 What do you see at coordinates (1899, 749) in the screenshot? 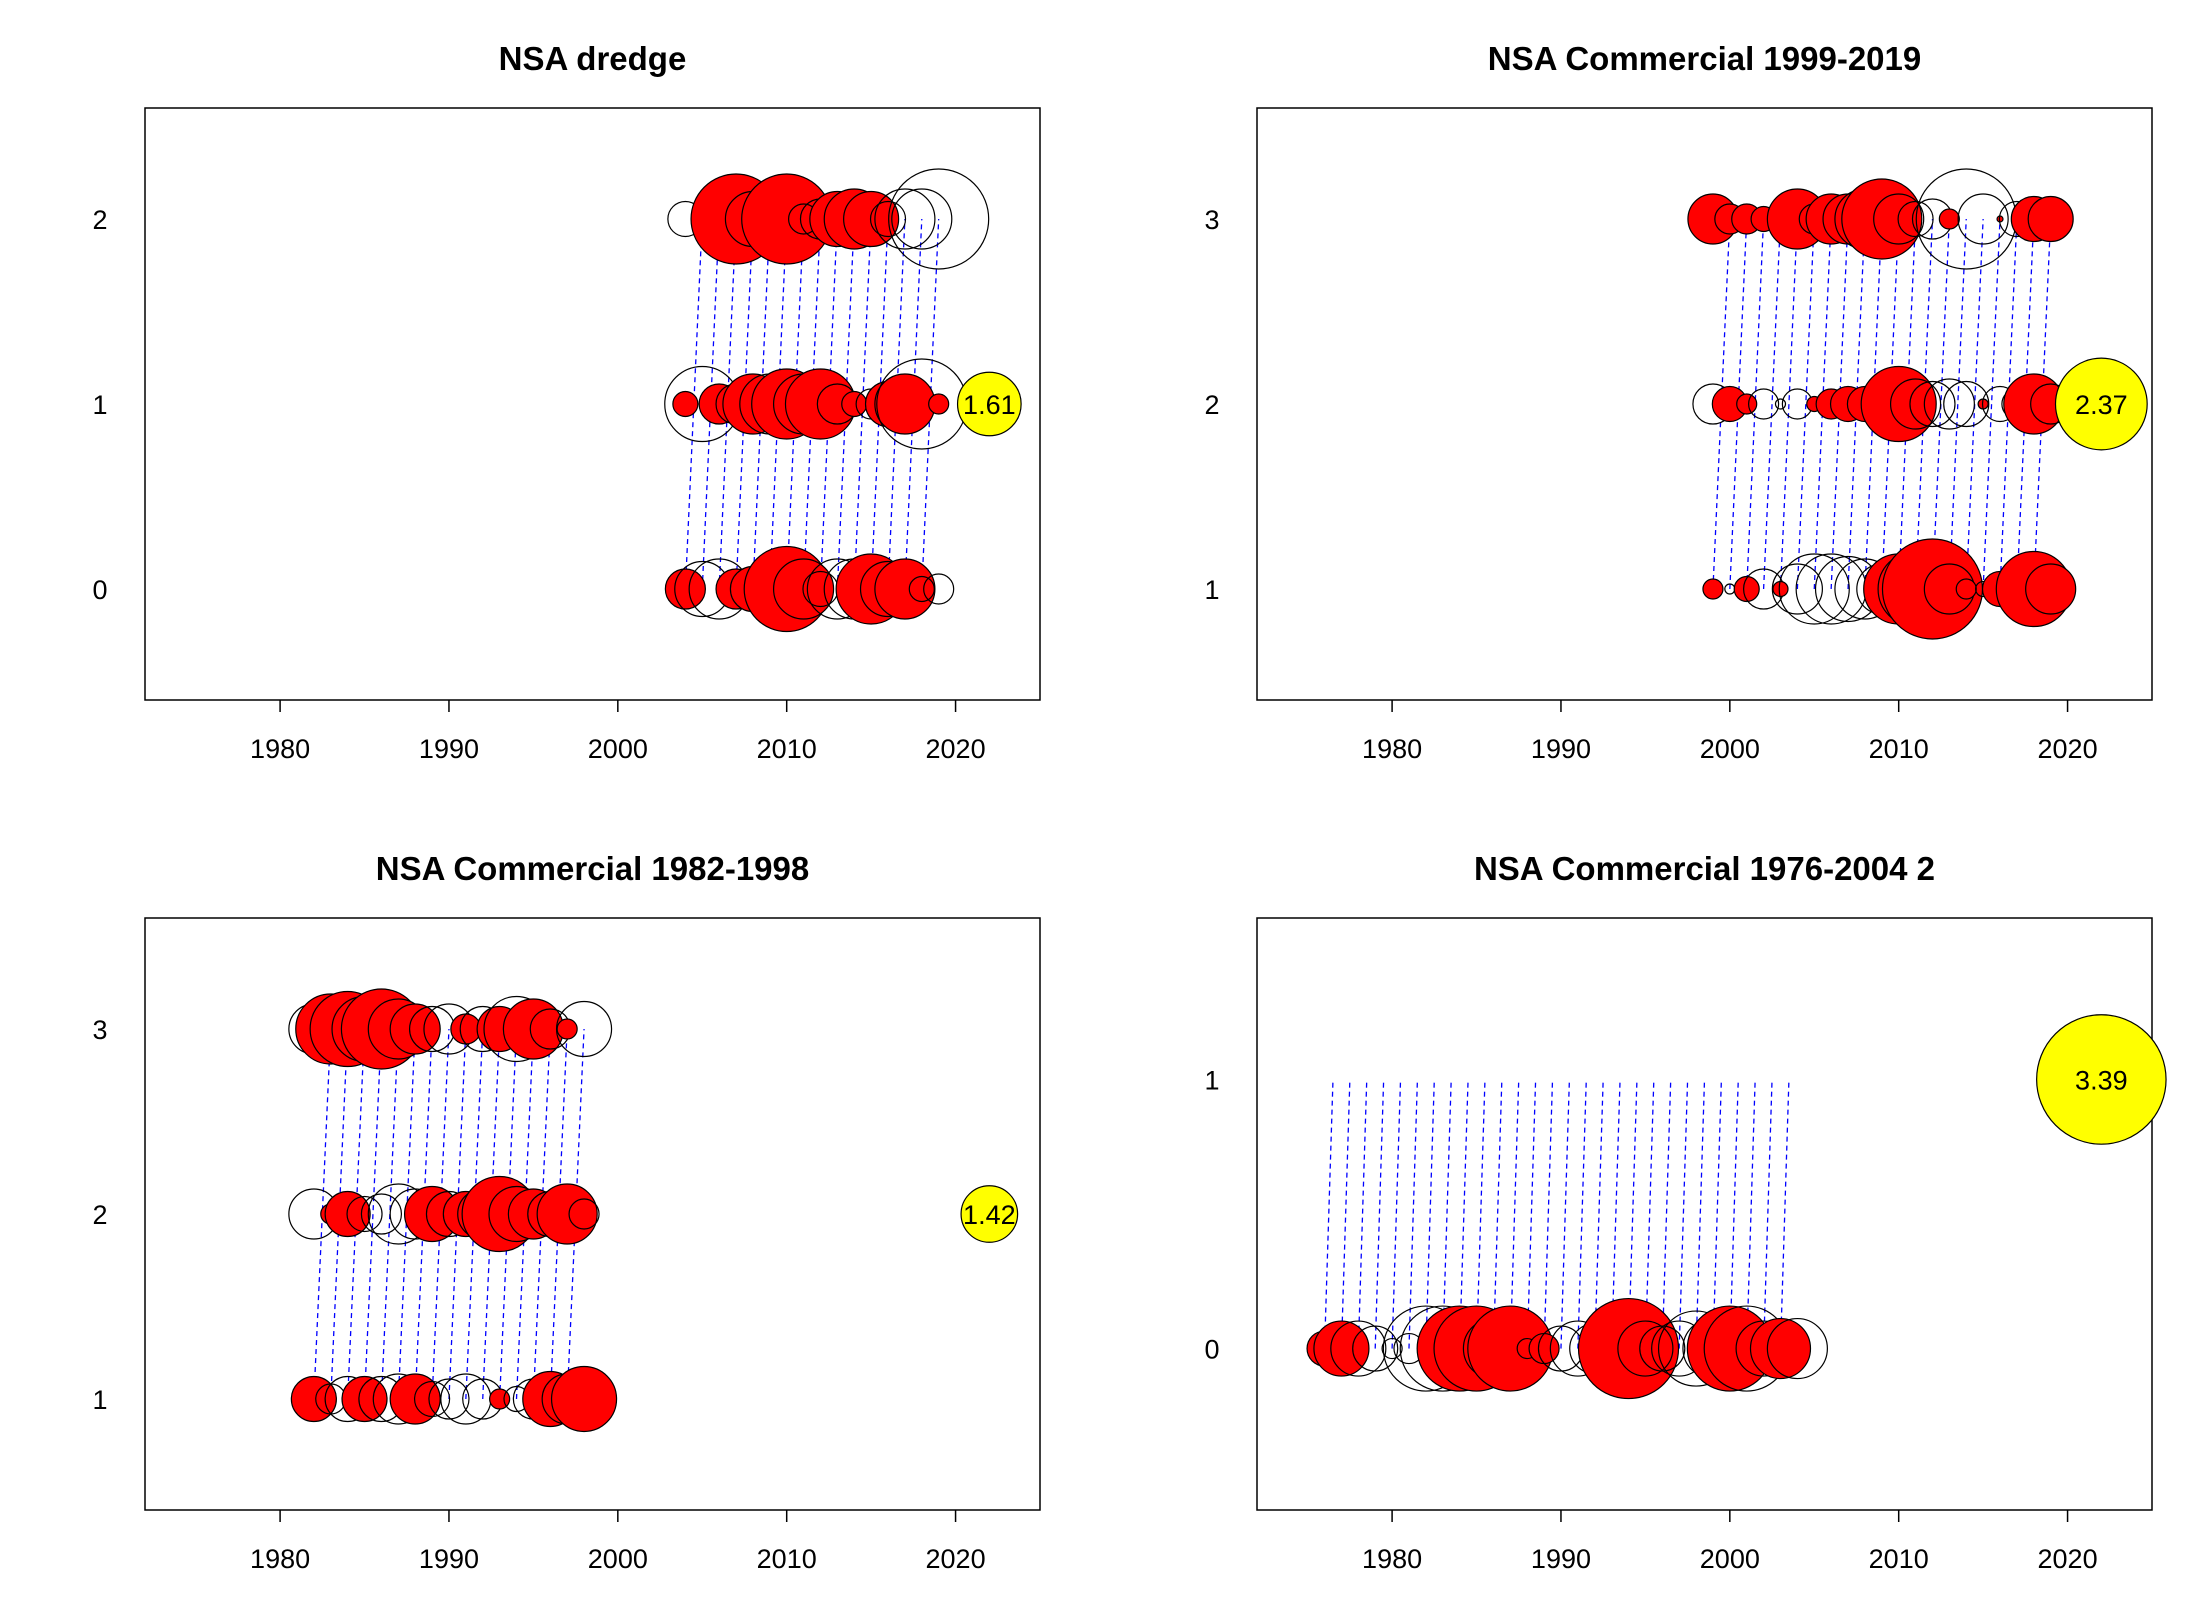
I see `x-tick-label: 2010` at bounding box center [1899, 749].